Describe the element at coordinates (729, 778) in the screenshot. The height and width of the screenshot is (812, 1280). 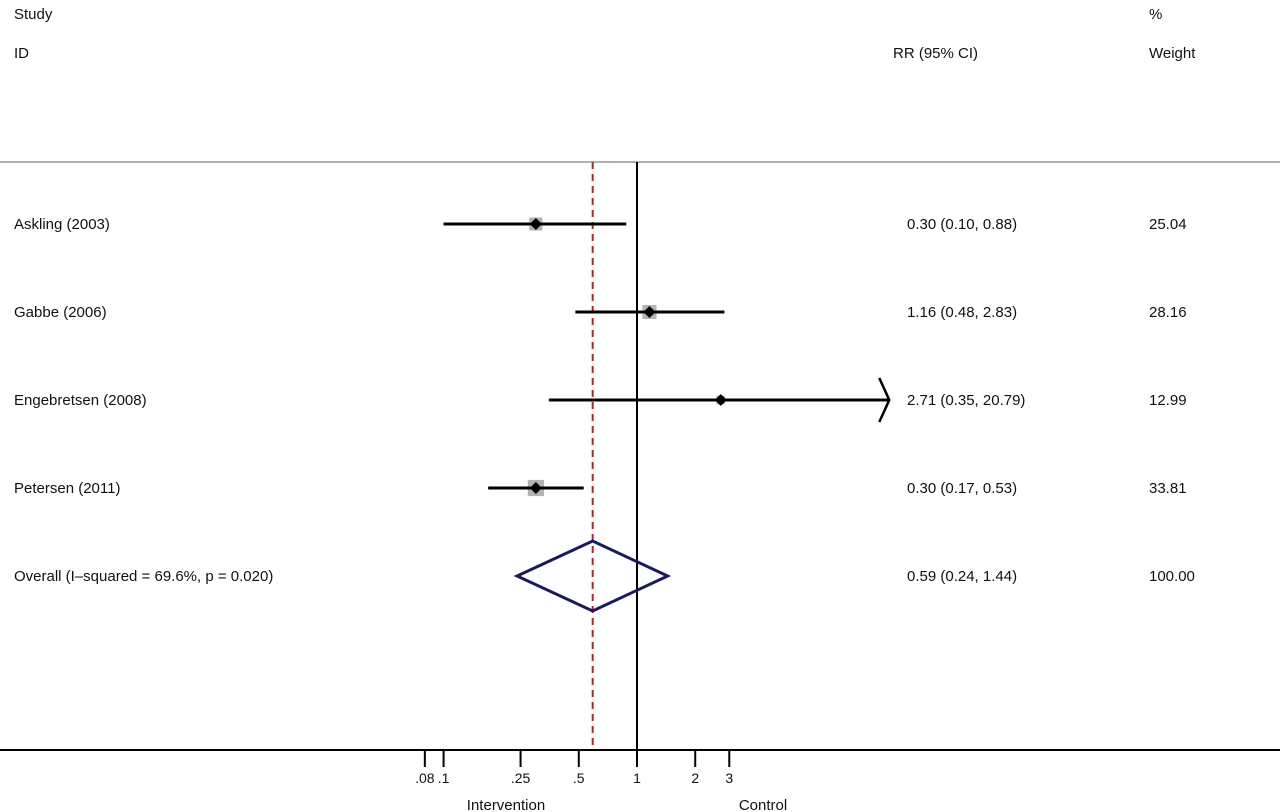
I see `x-axis-tick-label: 3` at that location.